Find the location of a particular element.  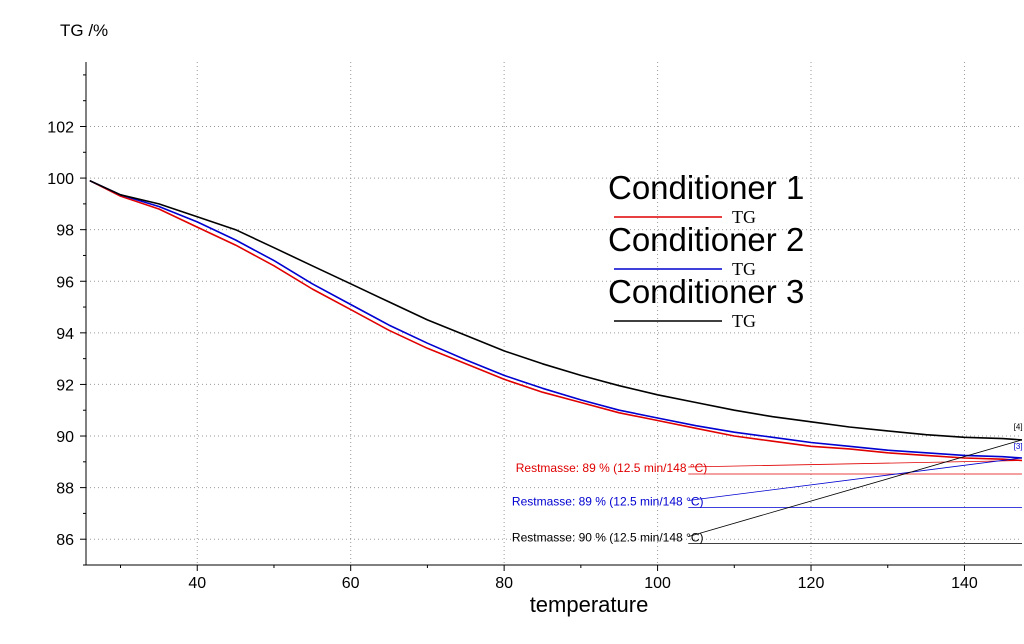

legend-suffix-3: TG is located at coordinates (744, 321).